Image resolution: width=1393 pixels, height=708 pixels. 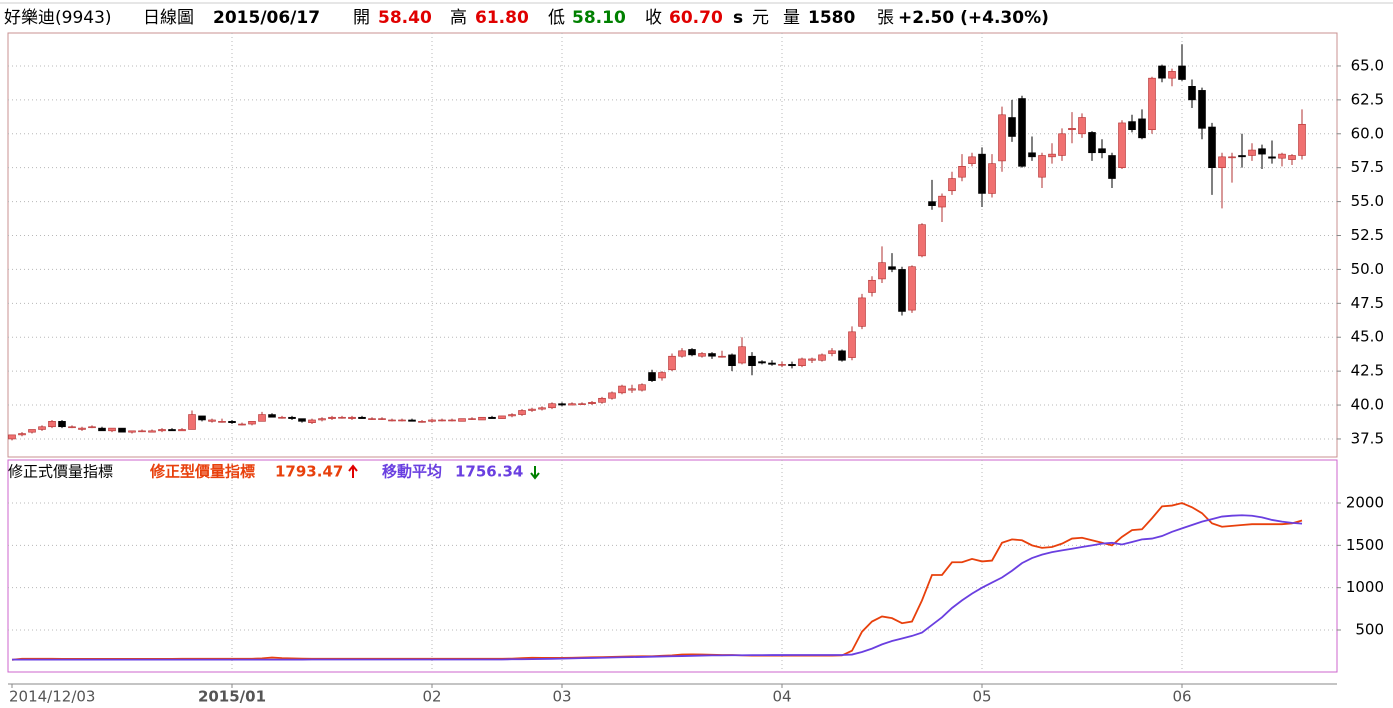 I want to click on legend-entry: 修正型價量指標, so click(x=202, y=472).